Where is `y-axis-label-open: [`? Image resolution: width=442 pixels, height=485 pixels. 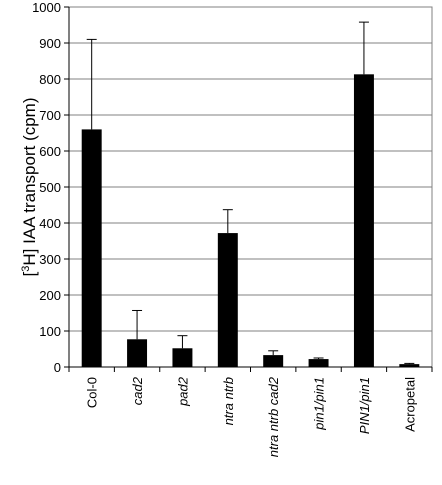
y-axis-label-open: [ is located at coordinates (29, 274).